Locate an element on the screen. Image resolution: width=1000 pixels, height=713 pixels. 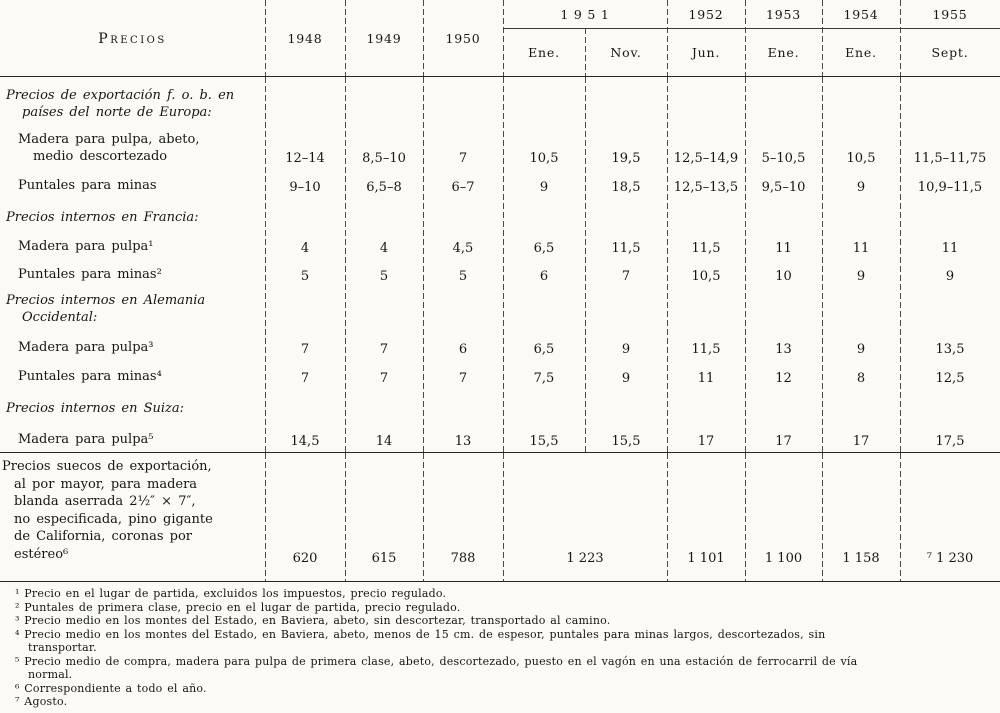
header-year-1950: 1950 is located at coordinates (463, 38).